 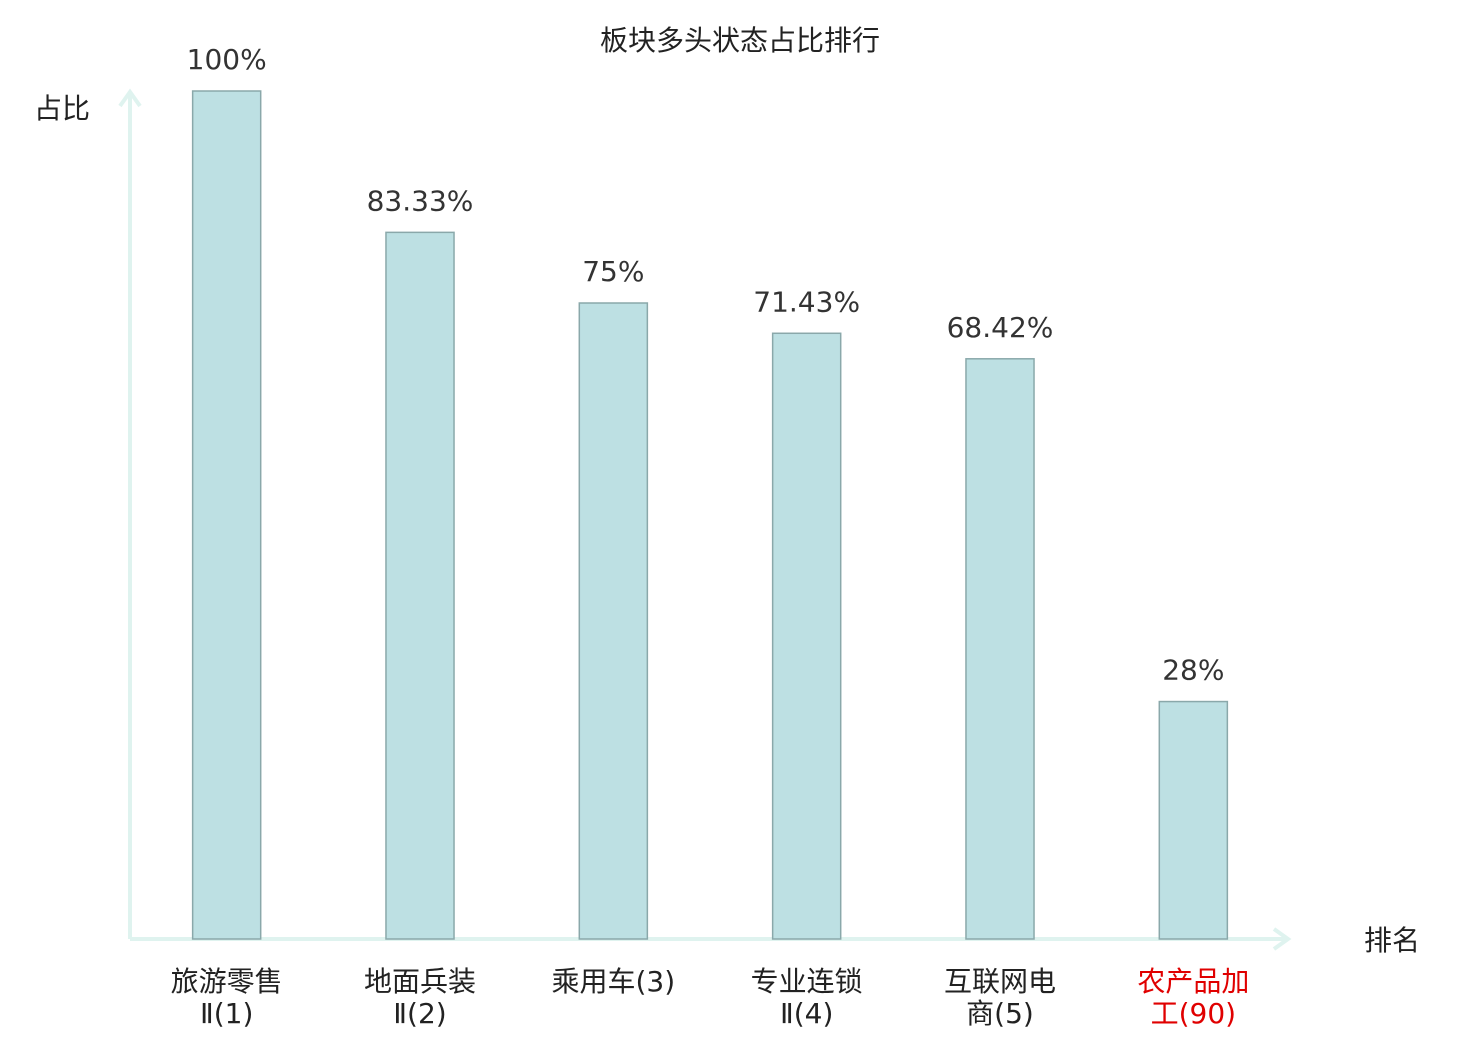 I want to click on value-label: 28%, so click(x=1193, y=670).